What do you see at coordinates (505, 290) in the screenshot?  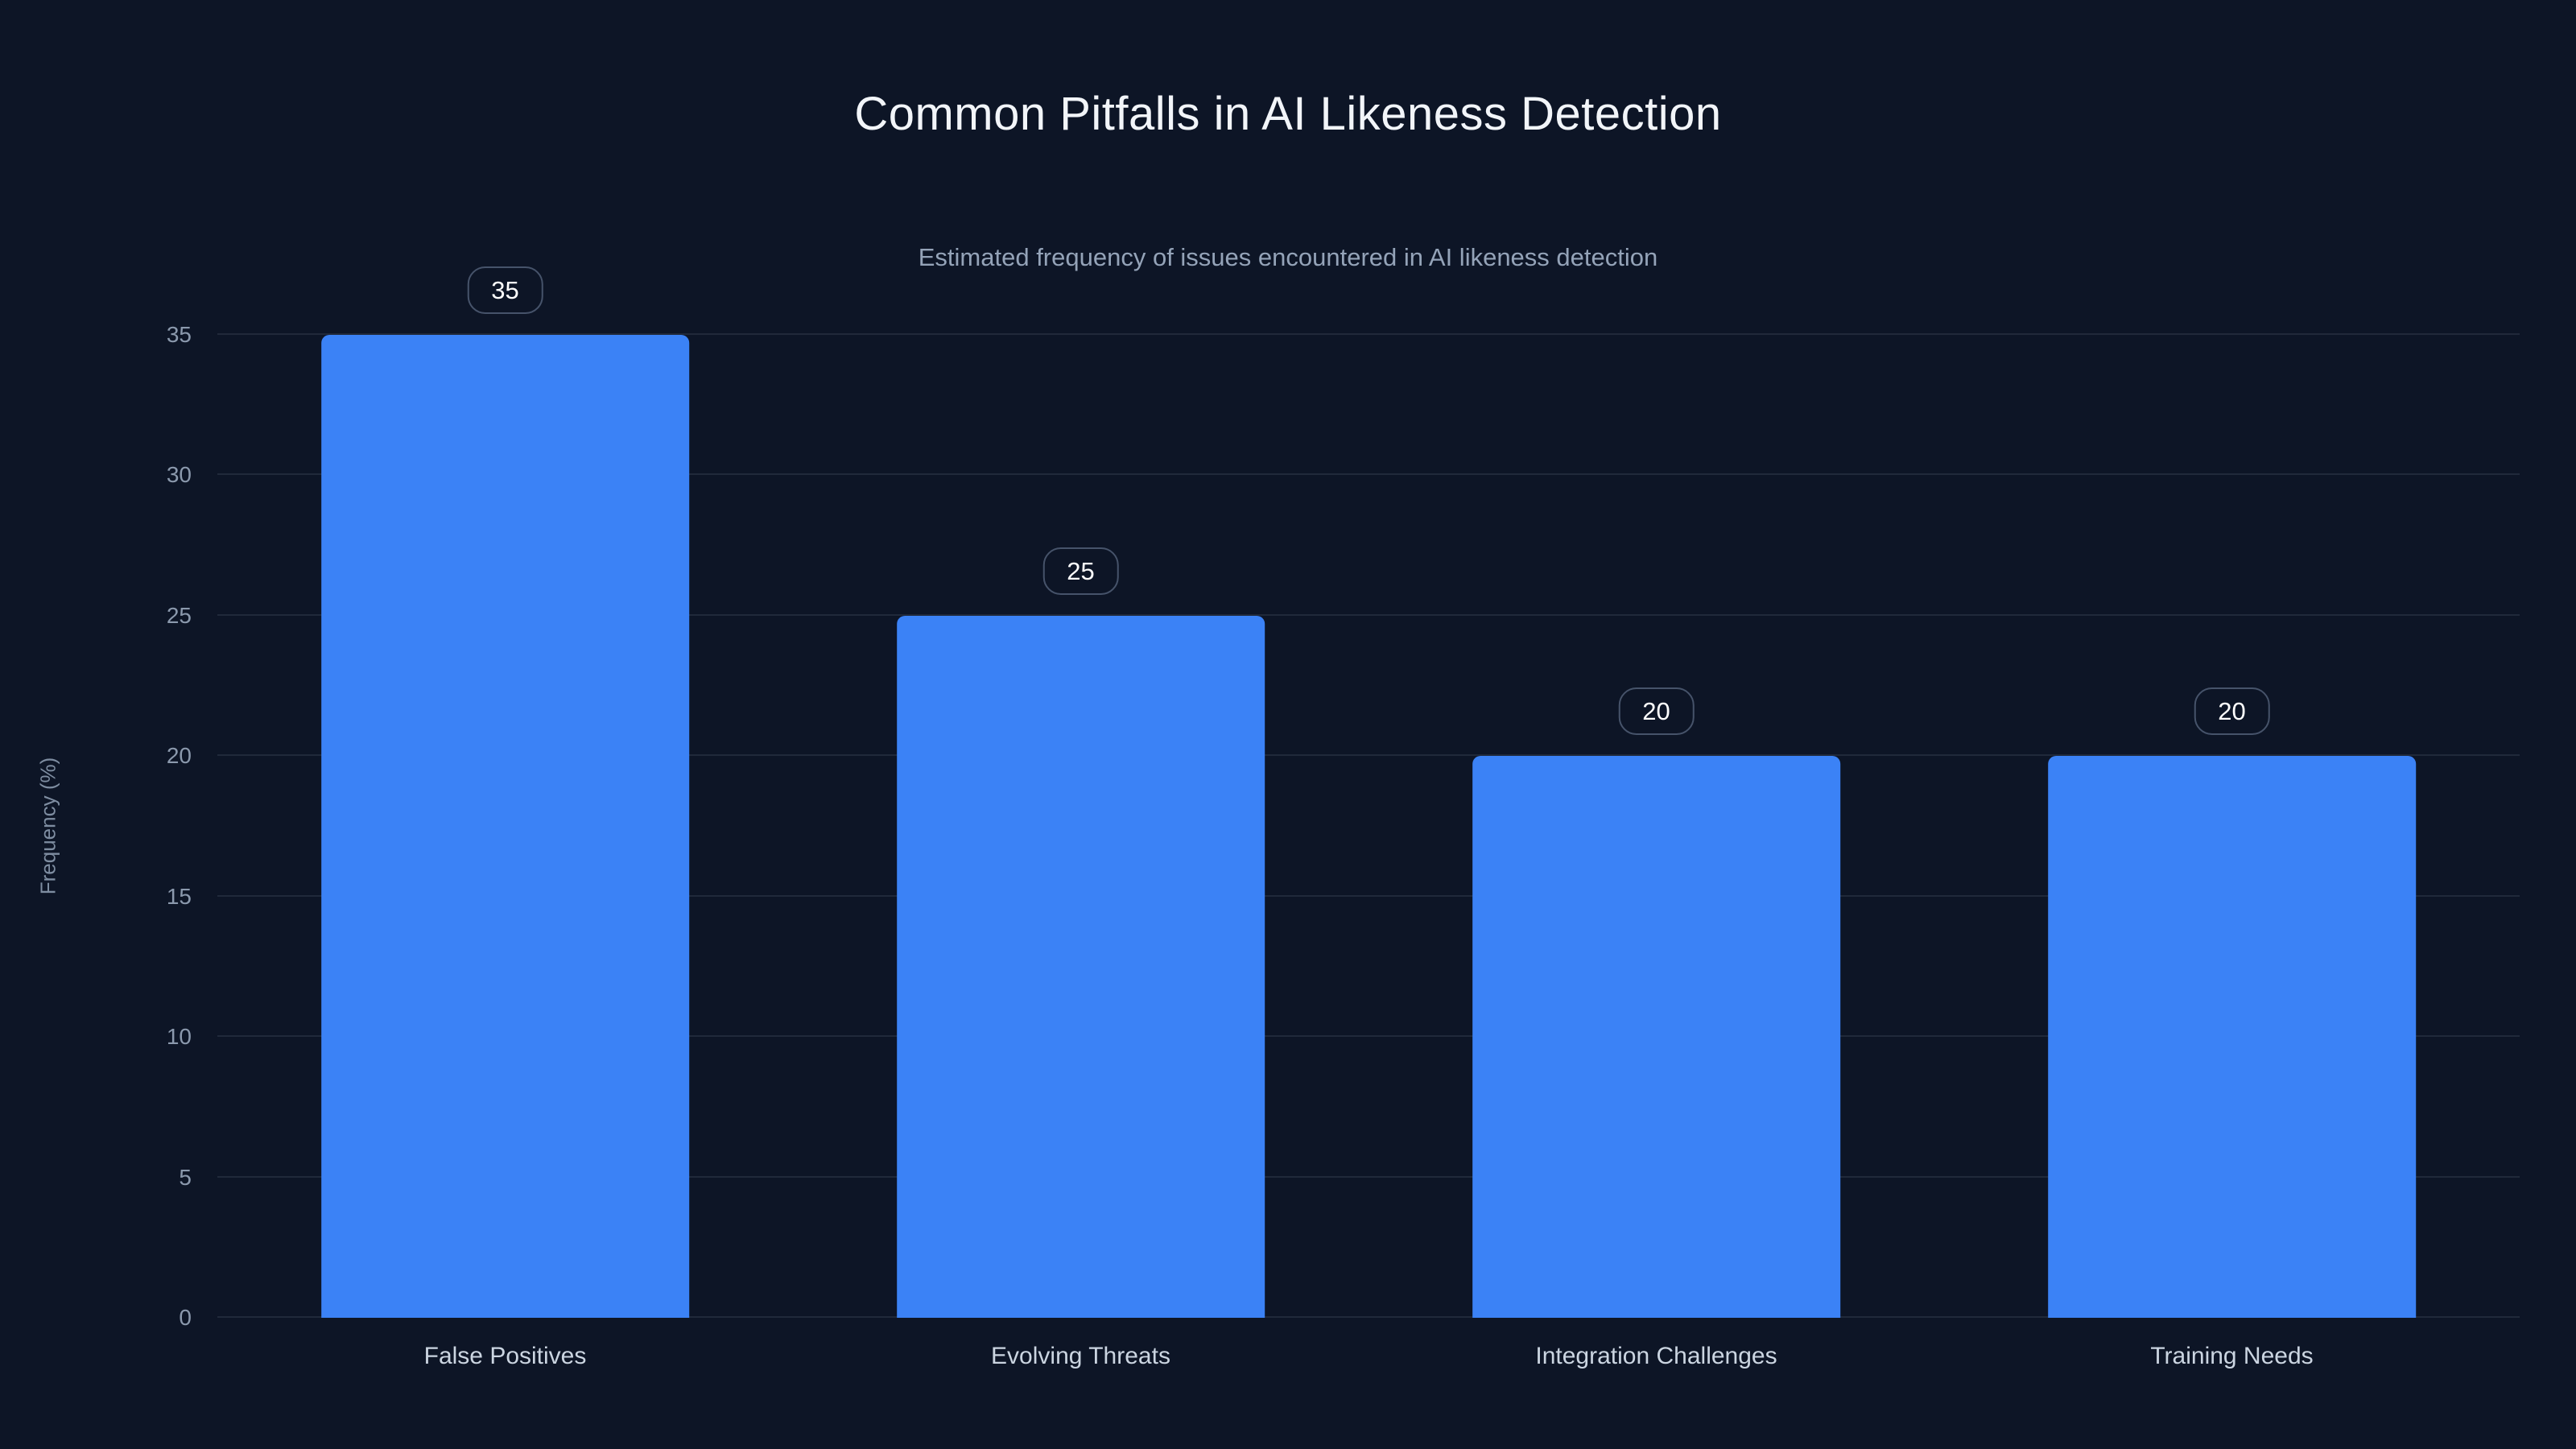 I see `value-badge: 35` at bounding box center [505, 290].